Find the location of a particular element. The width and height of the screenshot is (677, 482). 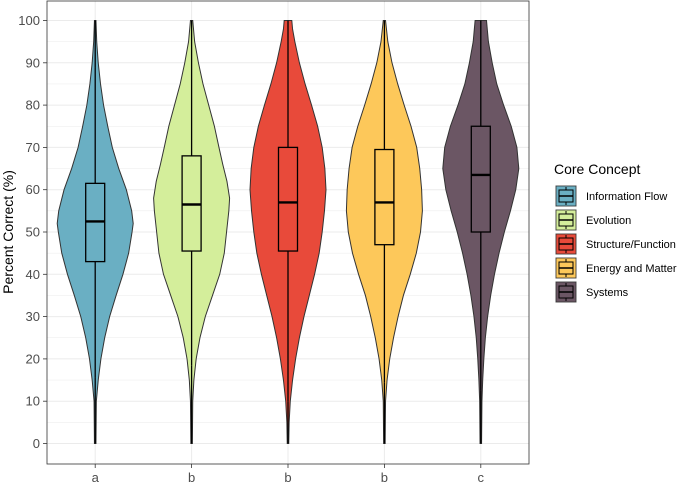

y-axis-title: Percent Correct (%) is located at coordinates (8, 232).